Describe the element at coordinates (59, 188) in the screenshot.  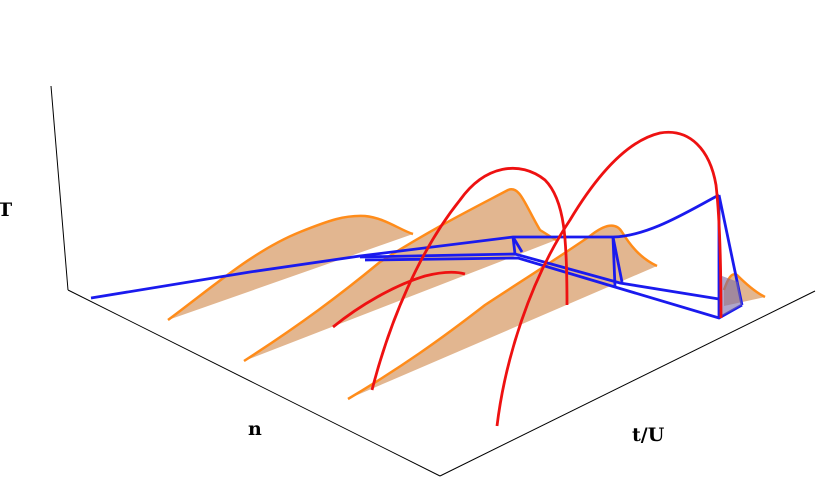
I see `vertical-axis` at that location.